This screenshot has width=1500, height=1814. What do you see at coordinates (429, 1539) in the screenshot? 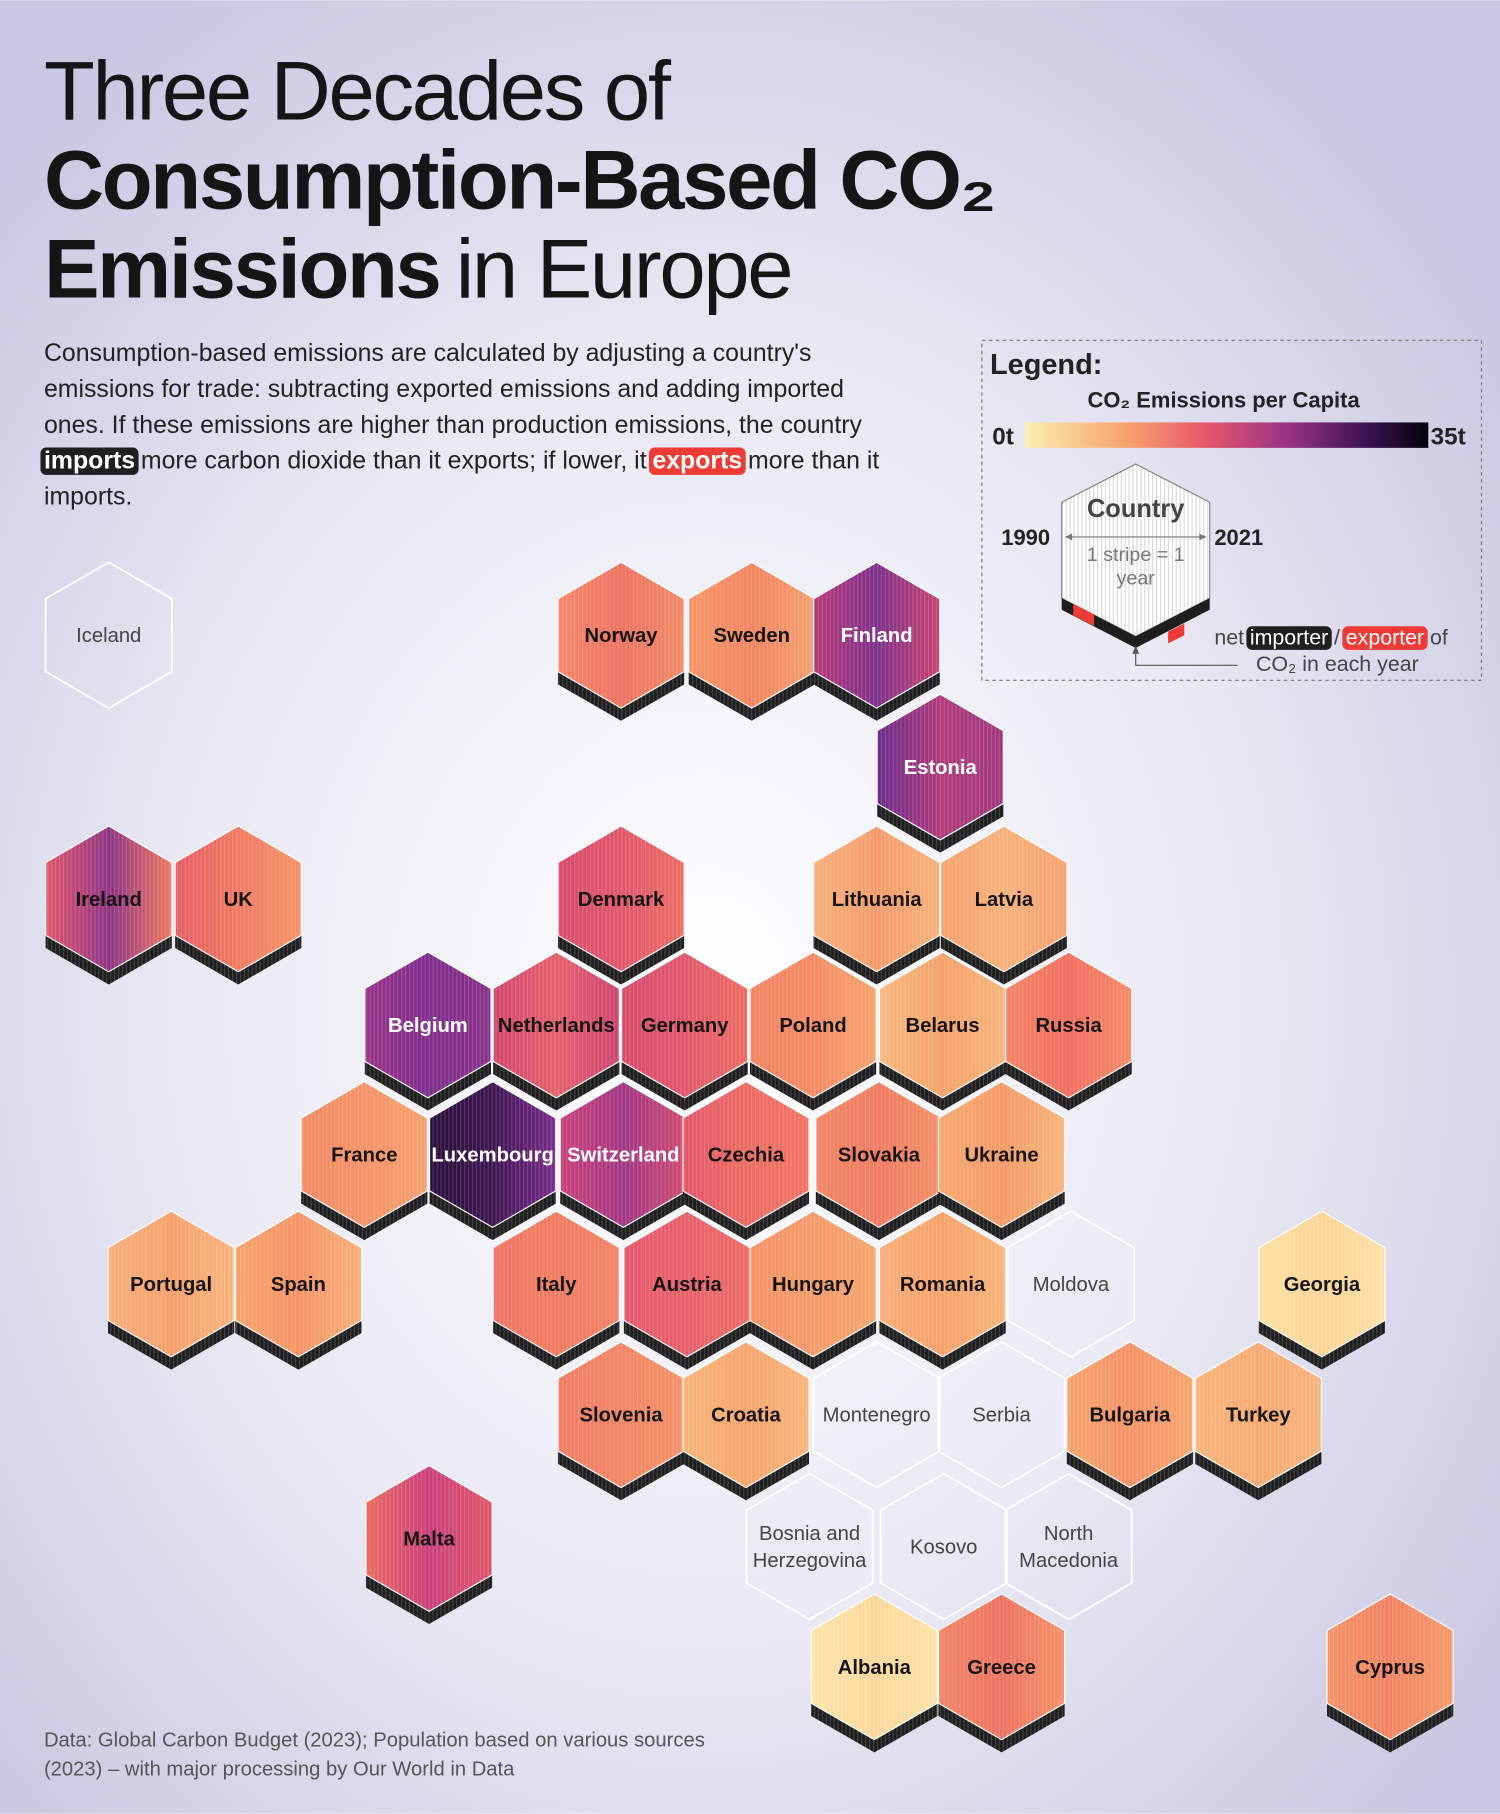
I see `country-label: Malta` at bounding box center [429, 1539].